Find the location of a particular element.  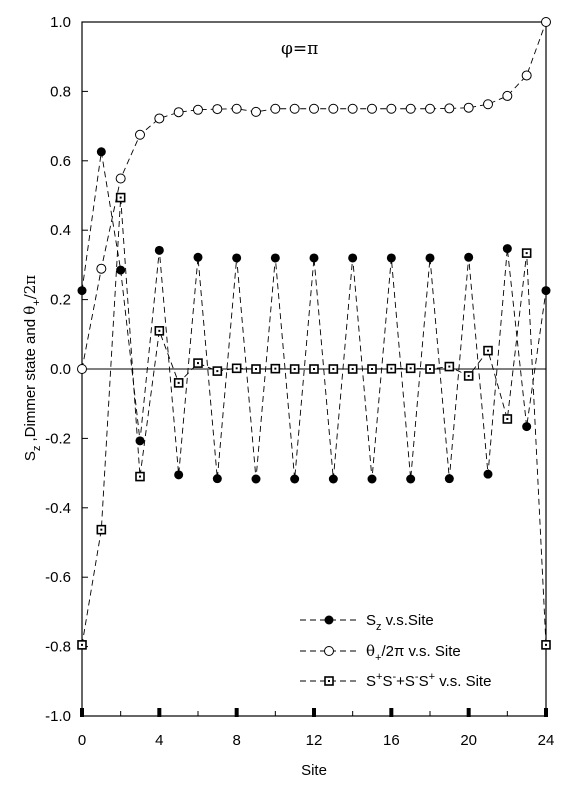

legend-spsm-s2: S is located at coordinates (387, 681).